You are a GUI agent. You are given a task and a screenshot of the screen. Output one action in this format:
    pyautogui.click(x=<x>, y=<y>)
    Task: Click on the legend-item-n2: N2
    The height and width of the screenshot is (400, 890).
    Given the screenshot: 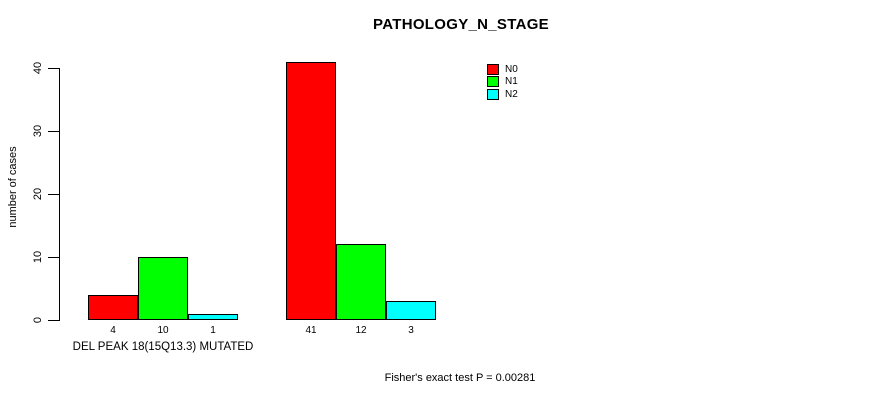 What is the action you would take?
    pyautogui.click(x=502, y=94)
    